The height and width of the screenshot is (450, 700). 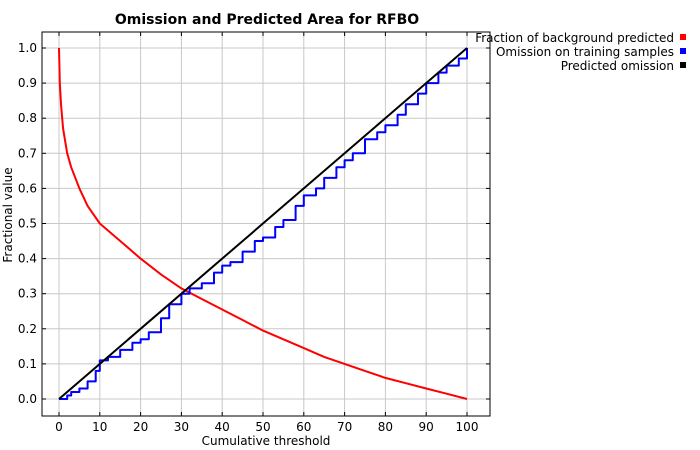 What do you see at coordinates (617, 66) in the screenshot?
I see `legend-predicted-omission-label: Predicted omission` at bounding box center [617, 66].